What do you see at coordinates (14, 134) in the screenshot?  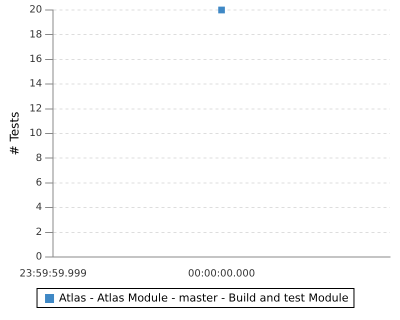 I see `y-axis-title: # Tests` at bounding box center [14, 134].